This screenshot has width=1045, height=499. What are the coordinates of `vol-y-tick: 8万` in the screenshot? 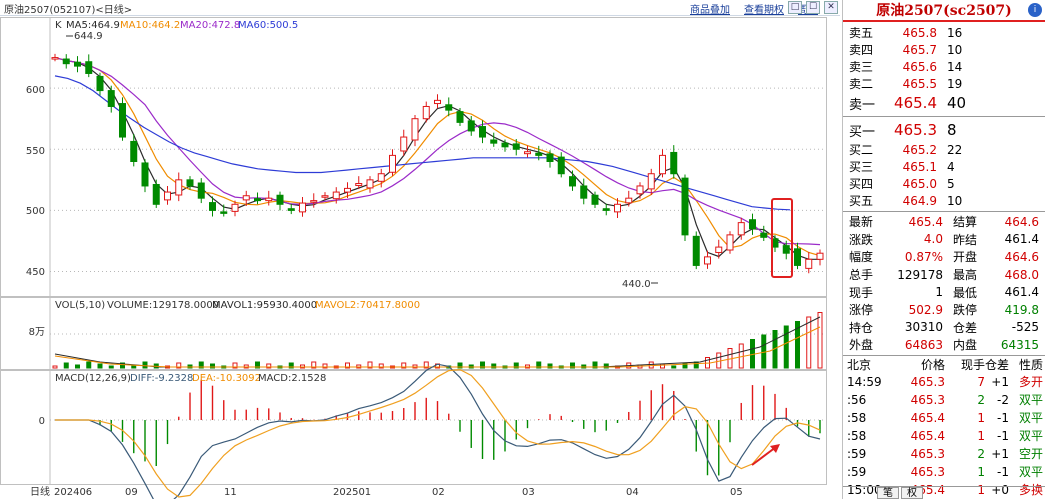 It's located at (37, 332).